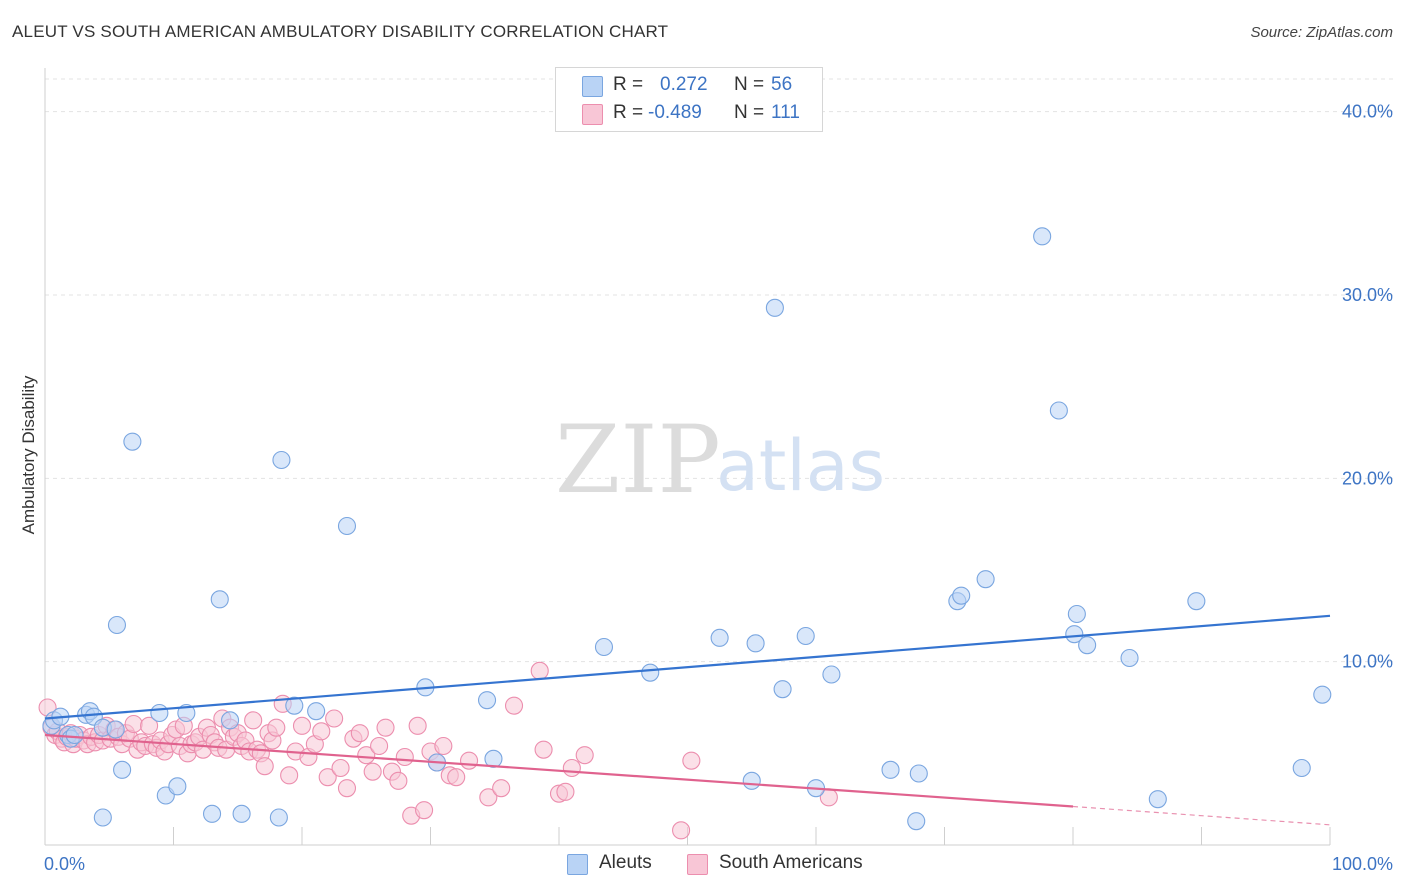 Image resolution: width=1406 pixels, height=892 pixels. I want to click on legend-row-south: R = -0.489 N = 111, so click(689, 115).